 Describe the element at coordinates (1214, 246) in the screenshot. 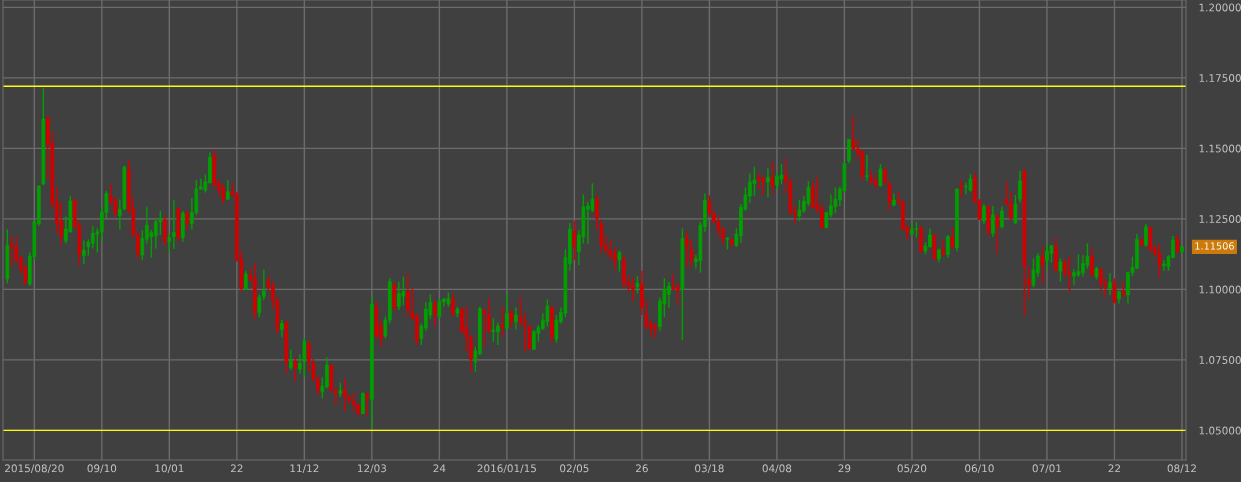

I see `text: 1.11506` at that location.